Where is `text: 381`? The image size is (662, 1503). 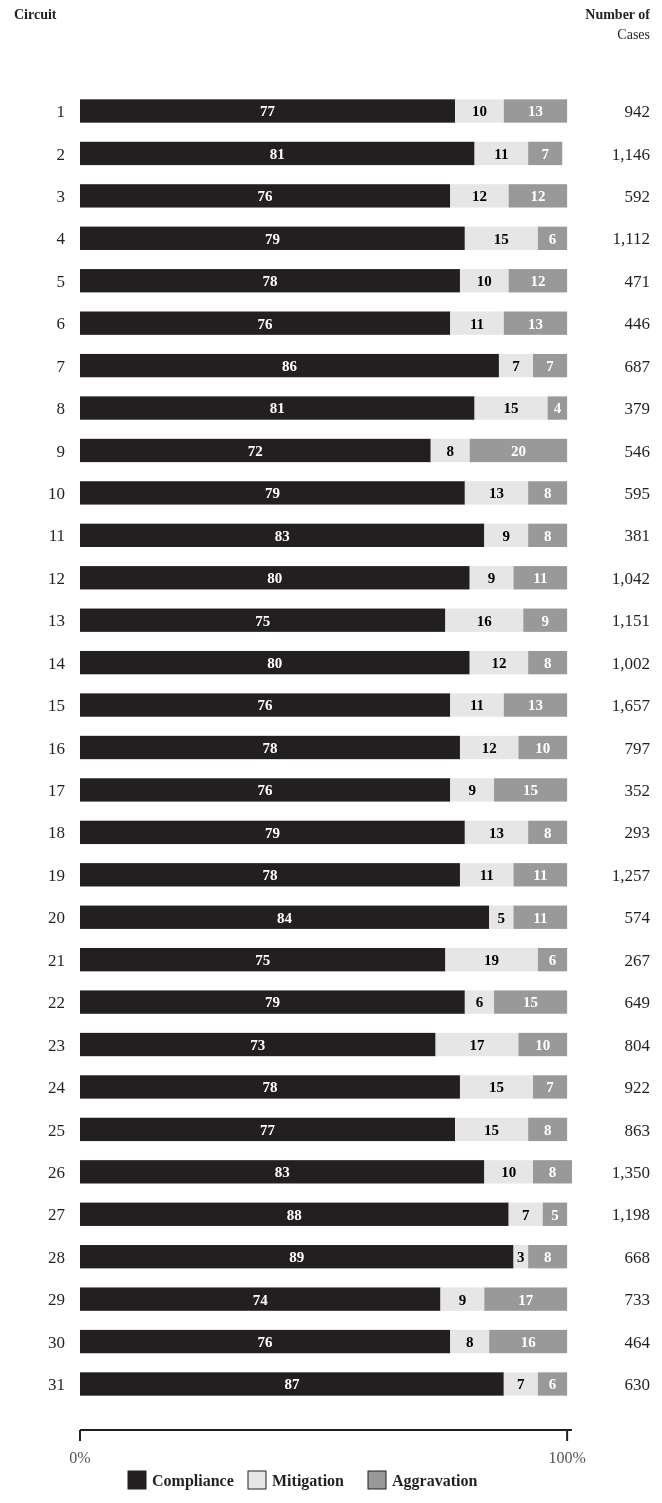
text: 381 is located at coordinates (637, 536).